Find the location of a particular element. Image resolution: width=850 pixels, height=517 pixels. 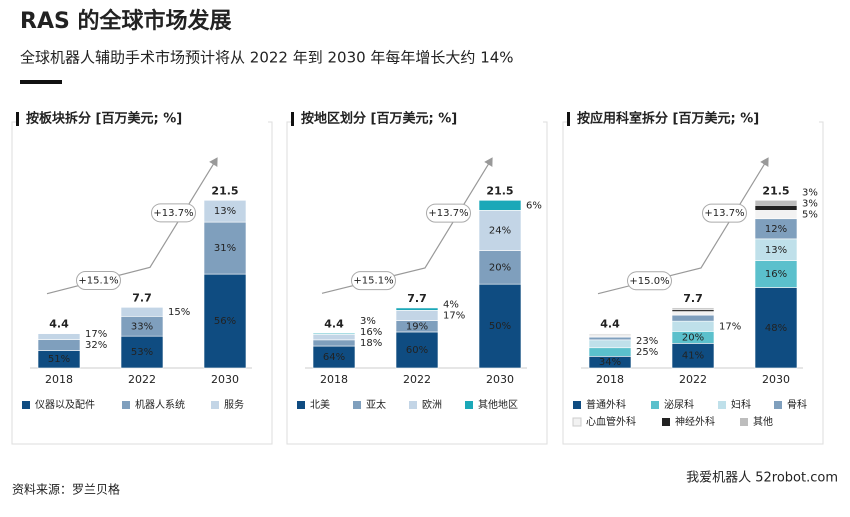

panel-title: 按地区划分 [百万美元; %] is located at coordinates (379, 119).